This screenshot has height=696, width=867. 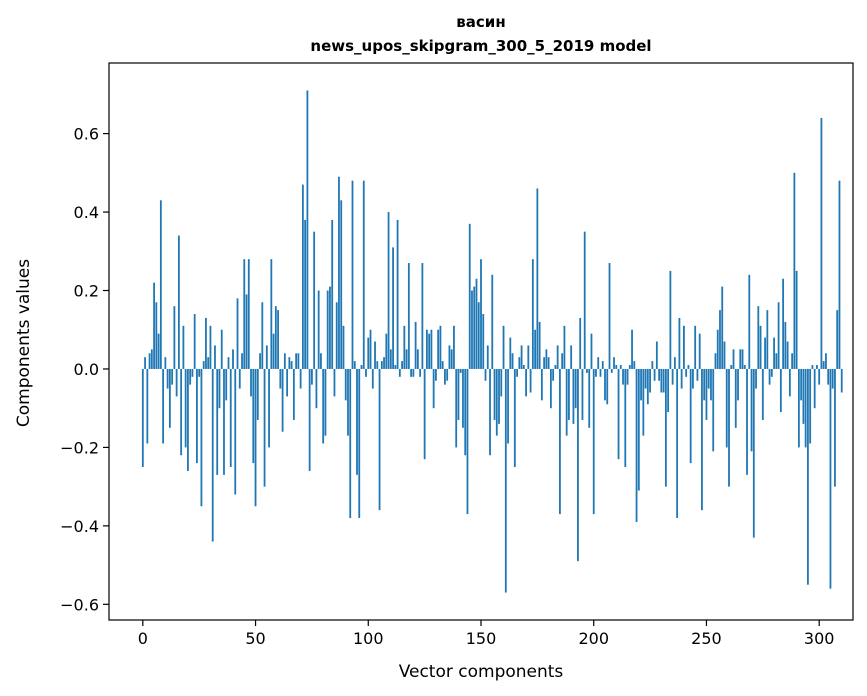 What do you see at coordinates (481, 672) in the screenshot?
I see `x-axis-label: Vector components` at bounding box center [481, 672].